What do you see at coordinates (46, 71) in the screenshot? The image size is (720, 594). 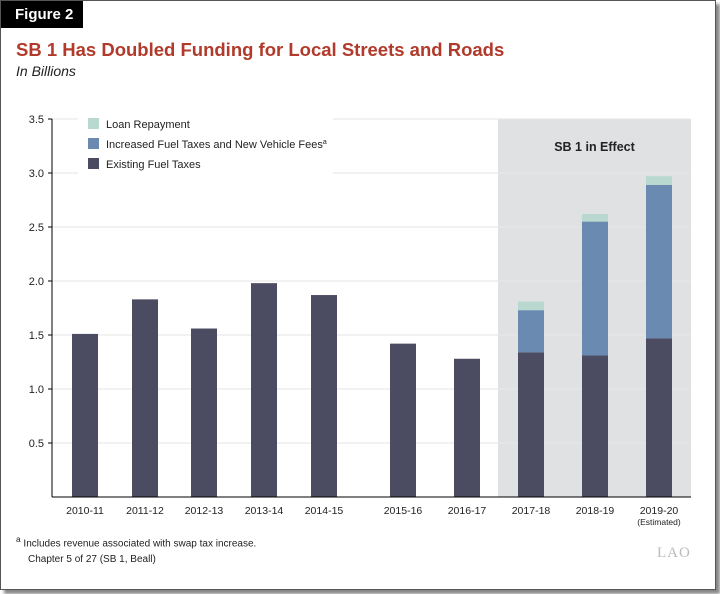 I see `chart-subtitle: In Billions` at bounding box center [46, 71].